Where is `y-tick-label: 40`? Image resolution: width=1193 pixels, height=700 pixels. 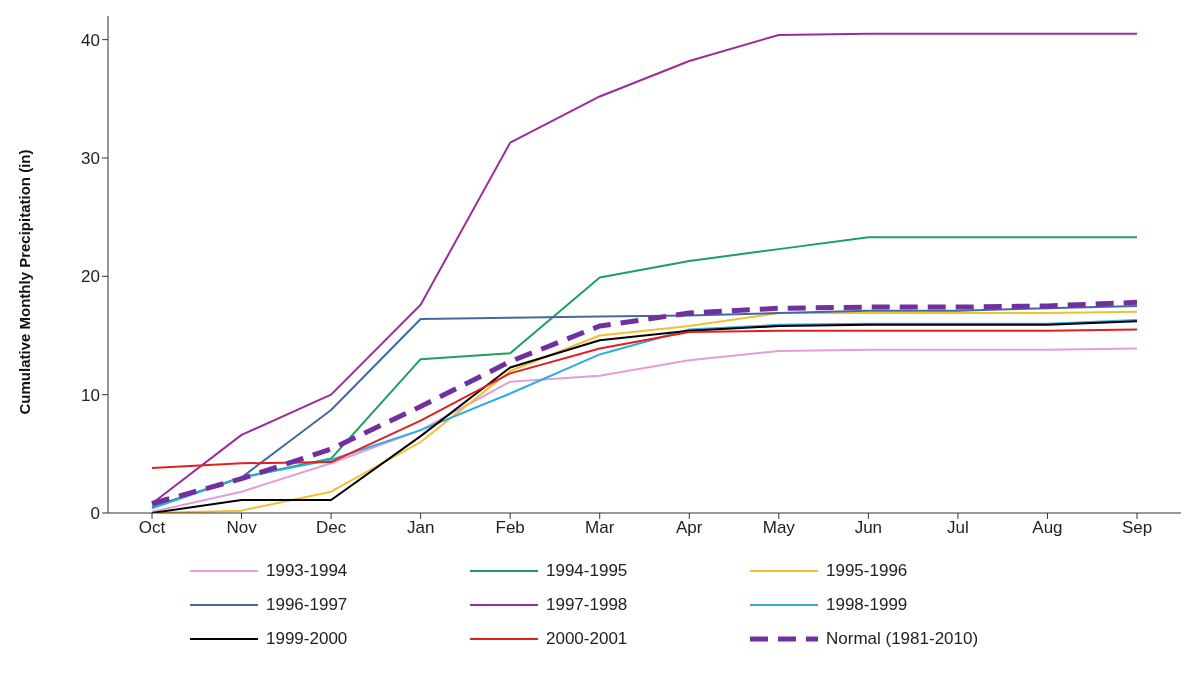 y-tick-label: 40 is located at coordinates (90, 40).